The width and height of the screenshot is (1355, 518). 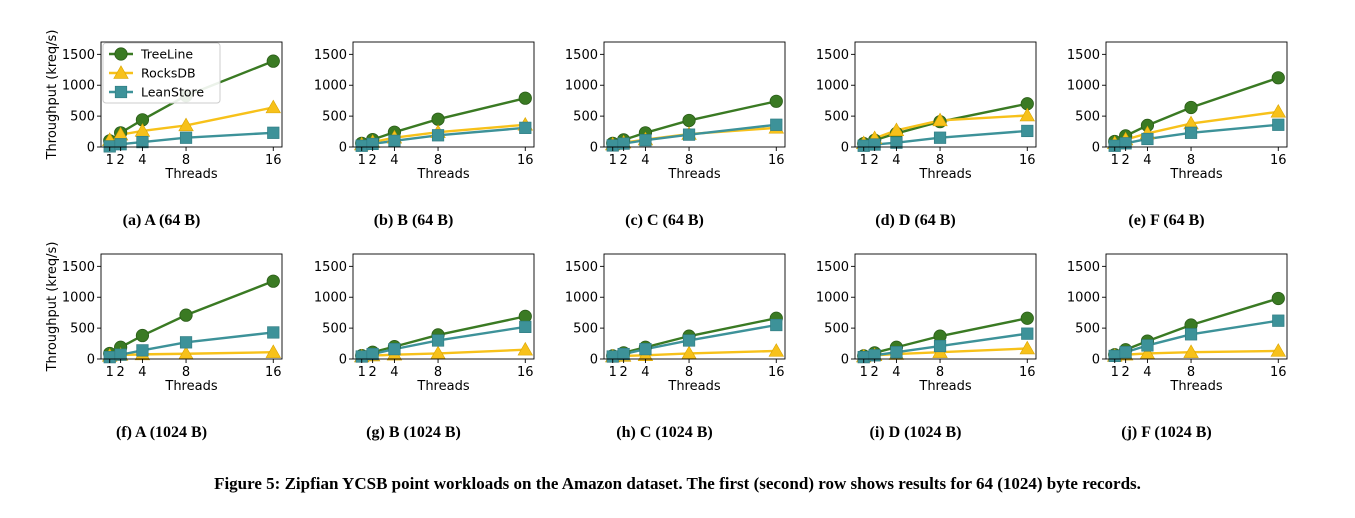 I want to click on subplot-d: 0 500 1000 1500 1 2 4 8 16 Threads, so click(x=926, y=111).